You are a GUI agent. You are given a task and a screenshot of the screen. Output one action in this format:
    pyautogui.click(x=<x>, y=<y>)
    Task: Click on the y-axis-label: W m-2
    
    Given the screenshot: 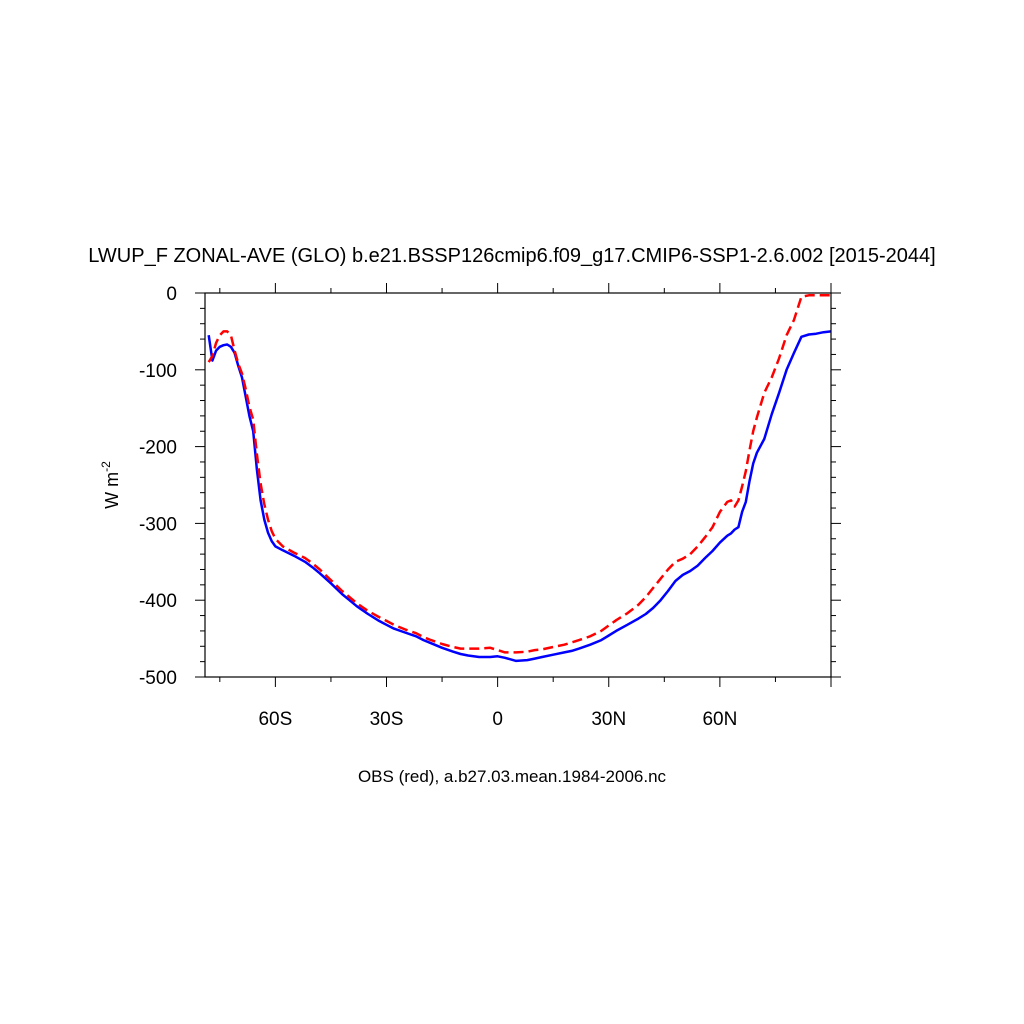 What is the action you would take?
    pyautogui.click(x=110, y=485)
    